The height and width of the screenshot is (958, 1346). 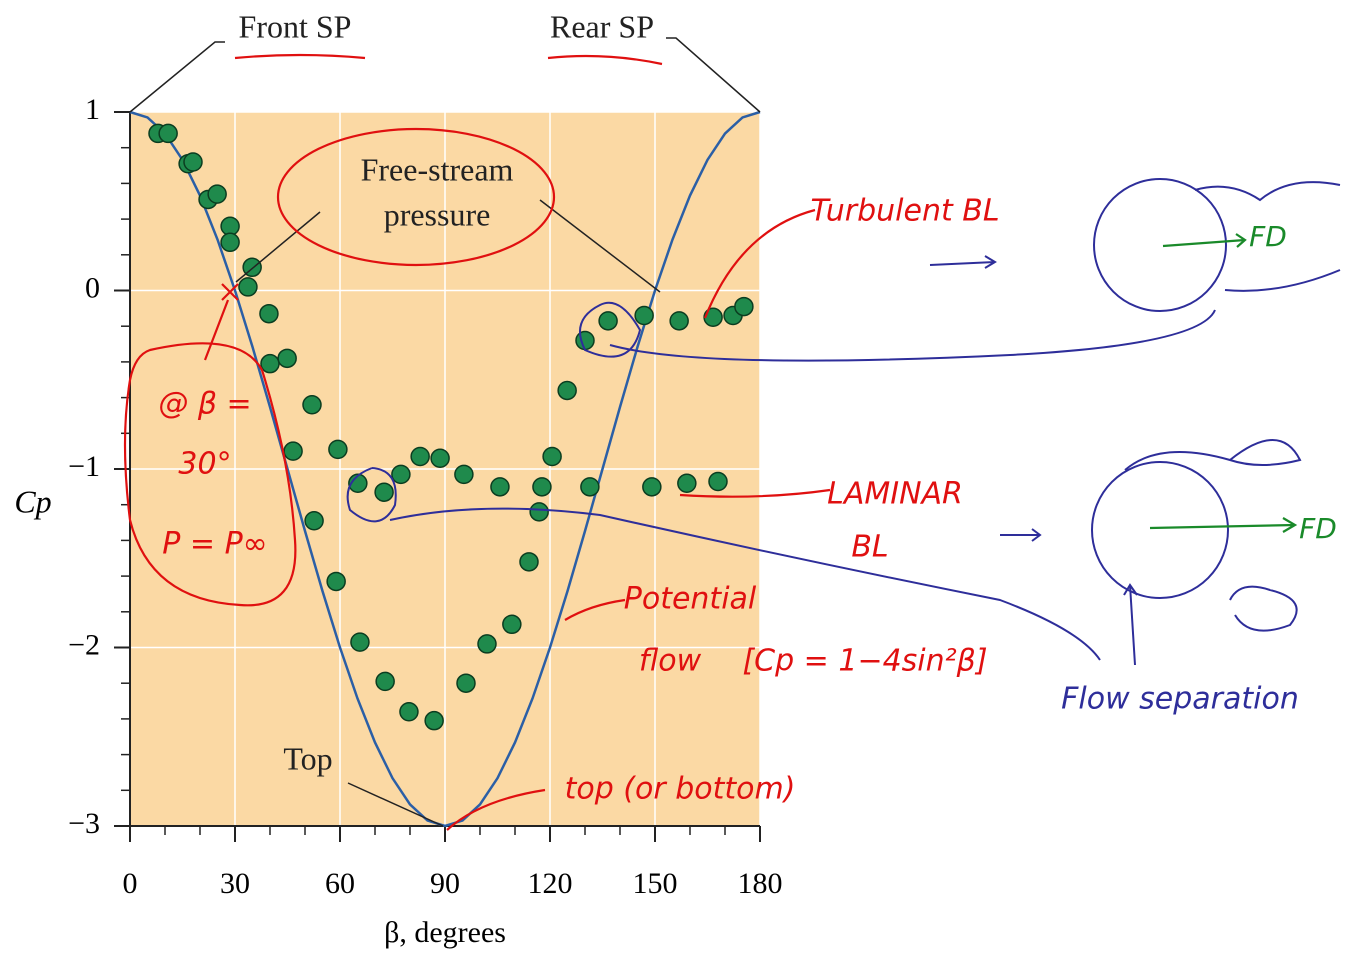 I want to click on cylinder, so click(x=1160, y=530).